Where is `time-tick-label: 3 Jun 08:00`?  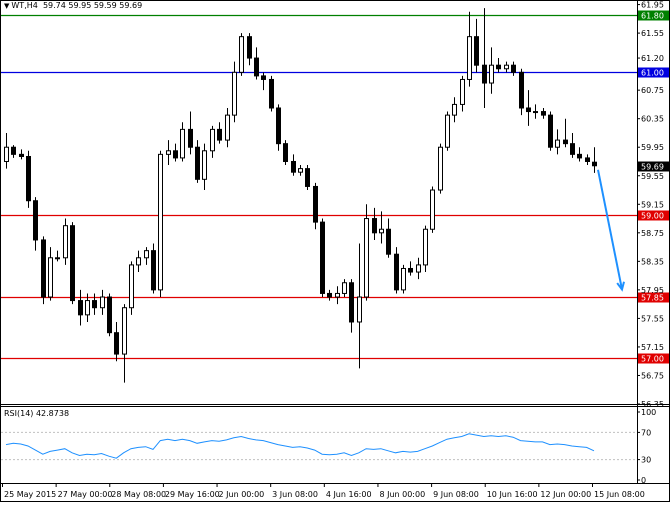
time-tick-label: 3 Jun 08:00 is located at coordinates (295, 494).